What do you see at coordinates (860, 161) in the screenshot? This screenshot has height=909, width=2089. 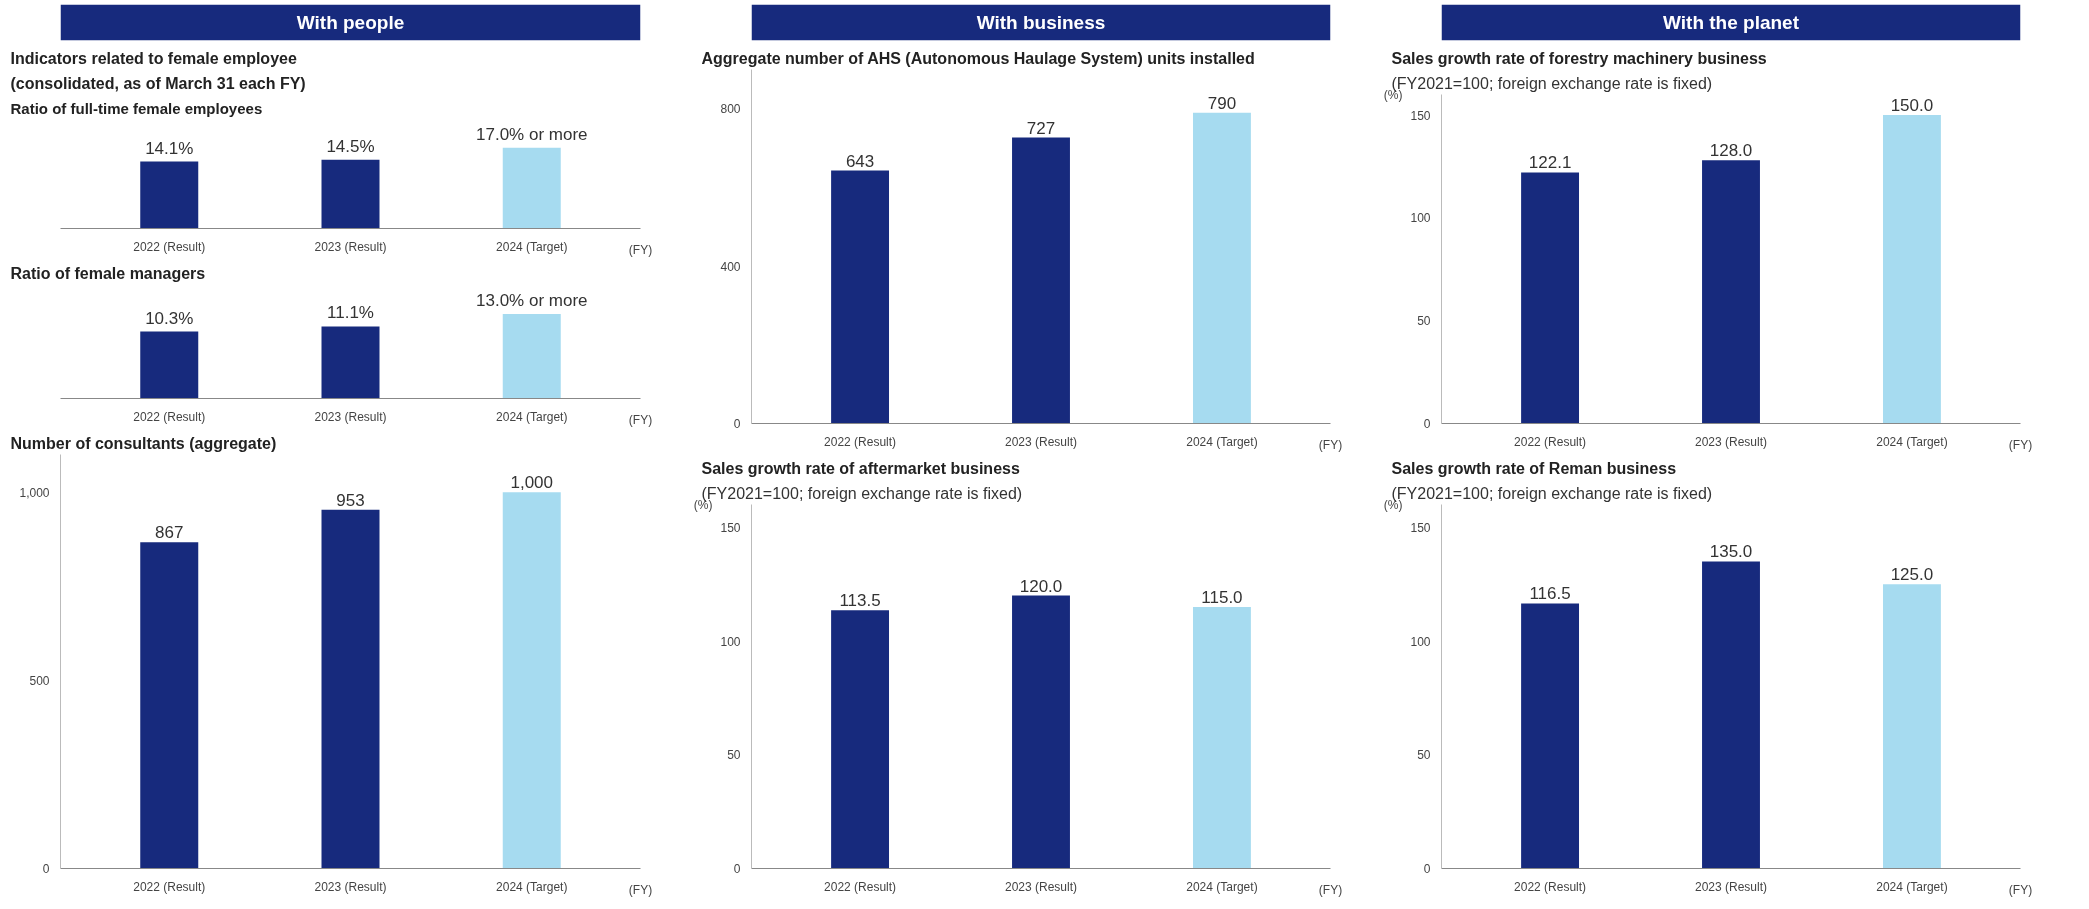 I see `data-label: 643` at bounding box center [860, 161].